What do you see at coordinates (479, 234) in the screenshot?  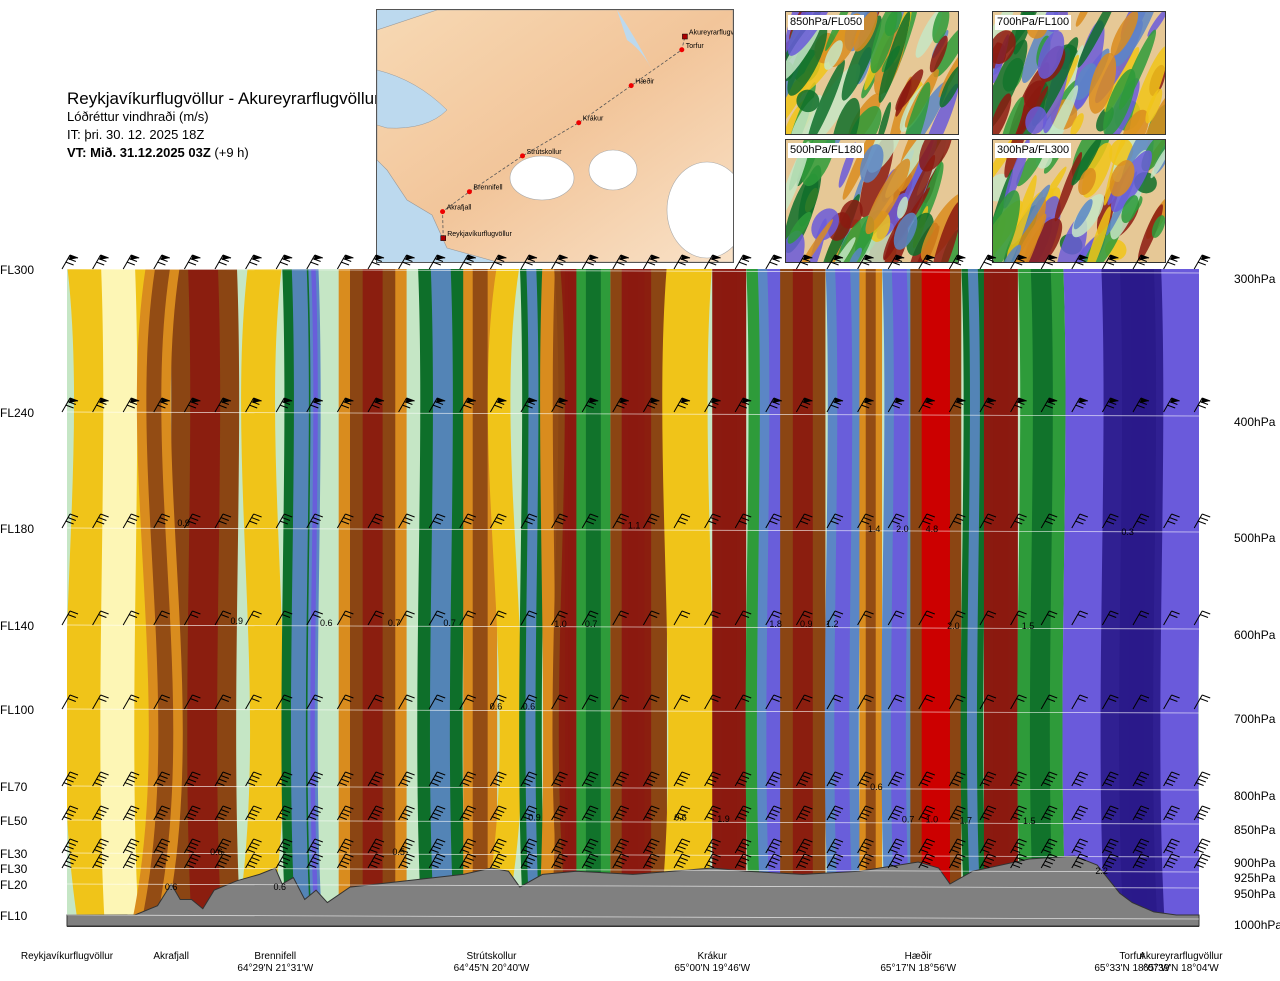 I see `map-waypoint-label: Reykjavíkurflugvöllur` at bounding box center [479, 234].